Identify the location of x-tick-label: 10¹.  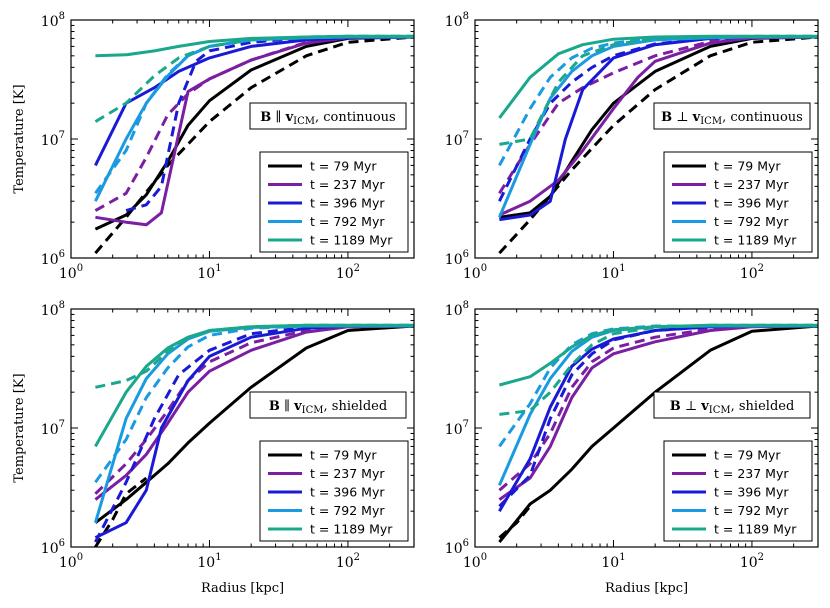
(613, 272).